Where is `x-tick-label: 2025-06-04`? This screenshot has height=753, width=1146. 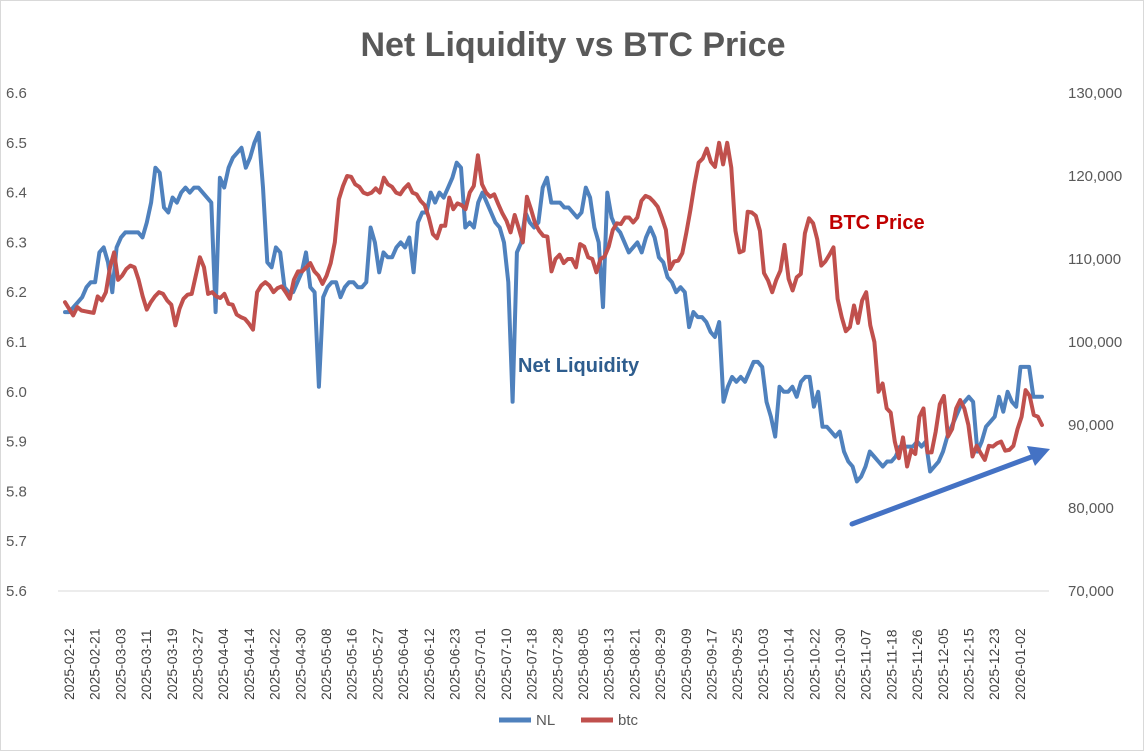
x-tick-label: 2025-06-04 is located at coordinates (403, 664).